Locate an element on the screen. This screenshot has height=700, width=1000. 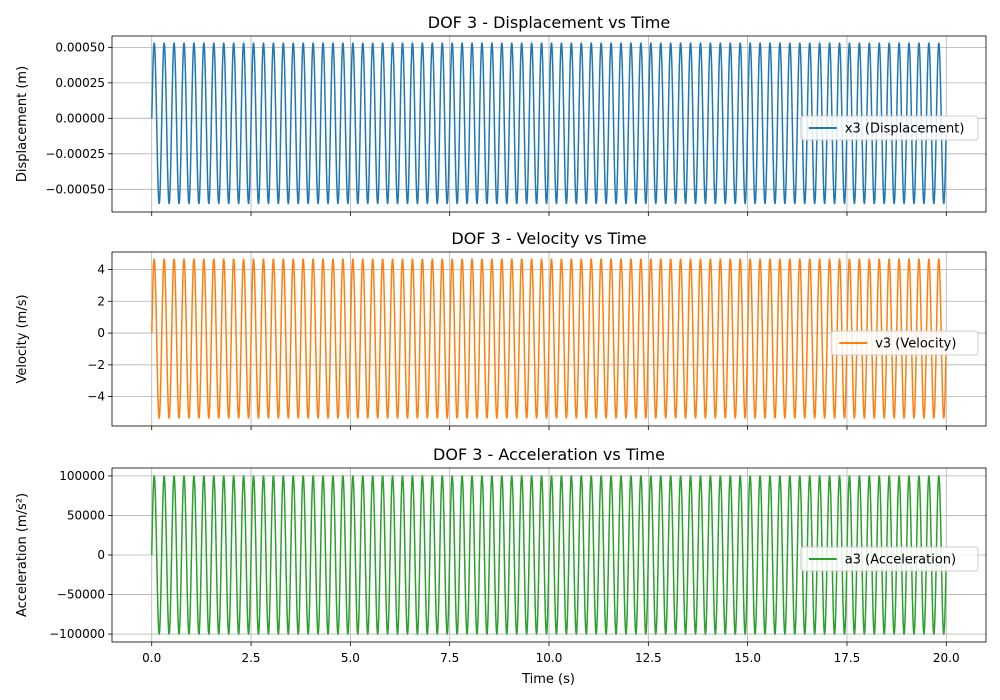
y-tick-label: −2 is located at coordinates (96, 365).